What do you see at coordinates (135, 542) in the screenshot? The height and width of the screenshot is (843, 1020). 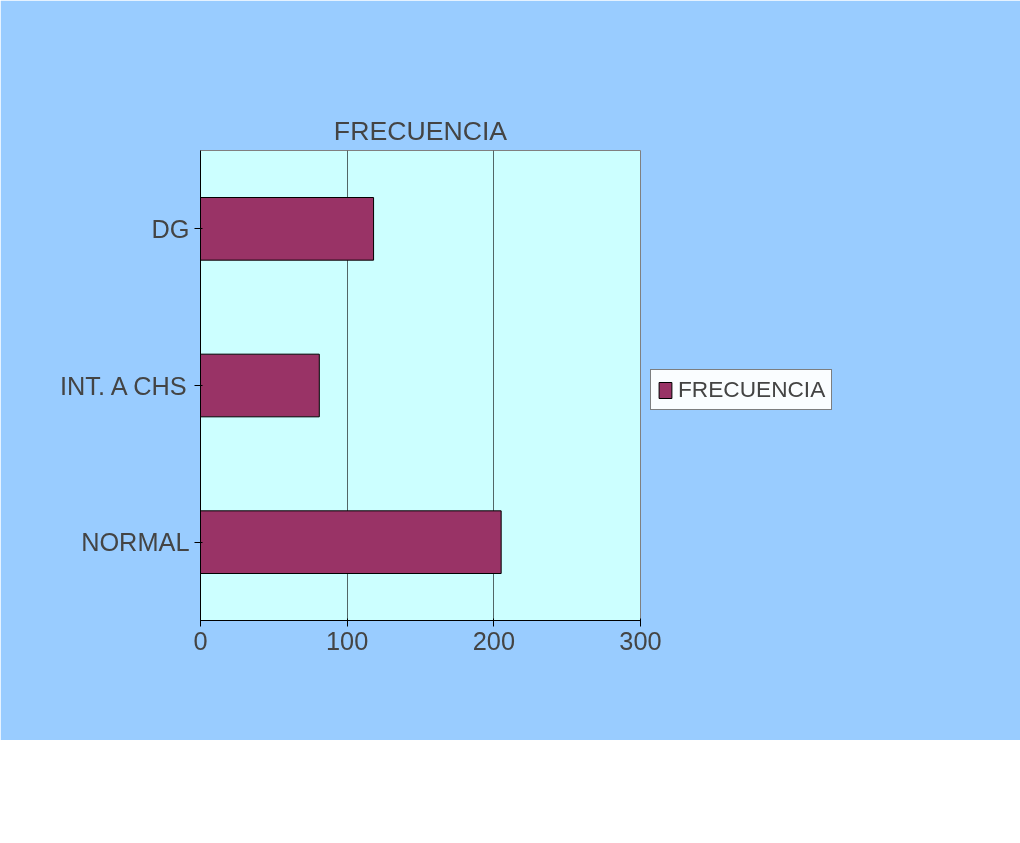 I see `y-tick-label: NORMAL` at bounding box center [135, 542].